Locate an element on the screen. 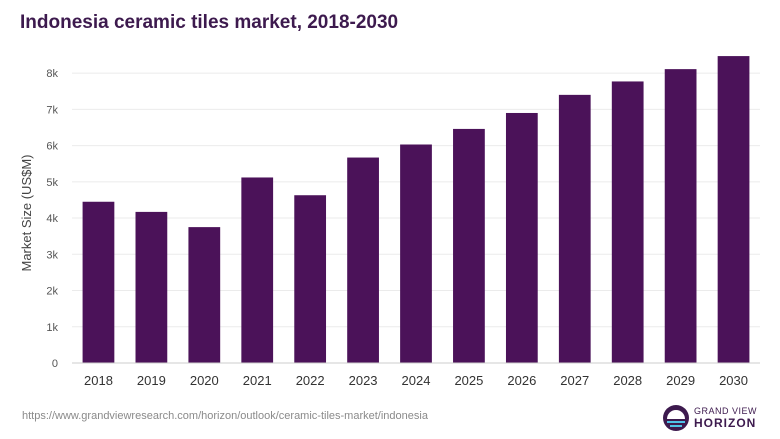 The height and width of the screenshot is (439, 780). x-tick-label: 2018 is located at coordinates (98, 380).